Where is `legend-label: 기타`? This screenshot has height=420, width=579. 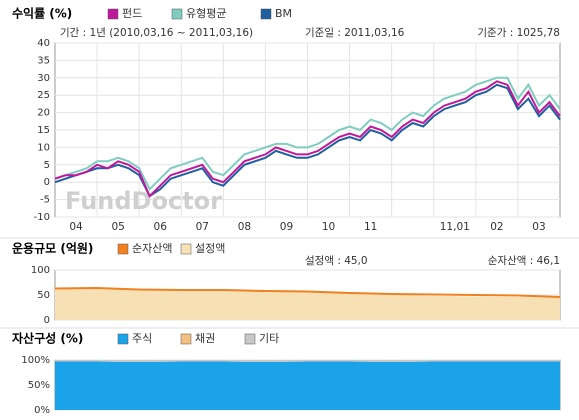
legend-label: 기타 is located at coordinates (269, 338).